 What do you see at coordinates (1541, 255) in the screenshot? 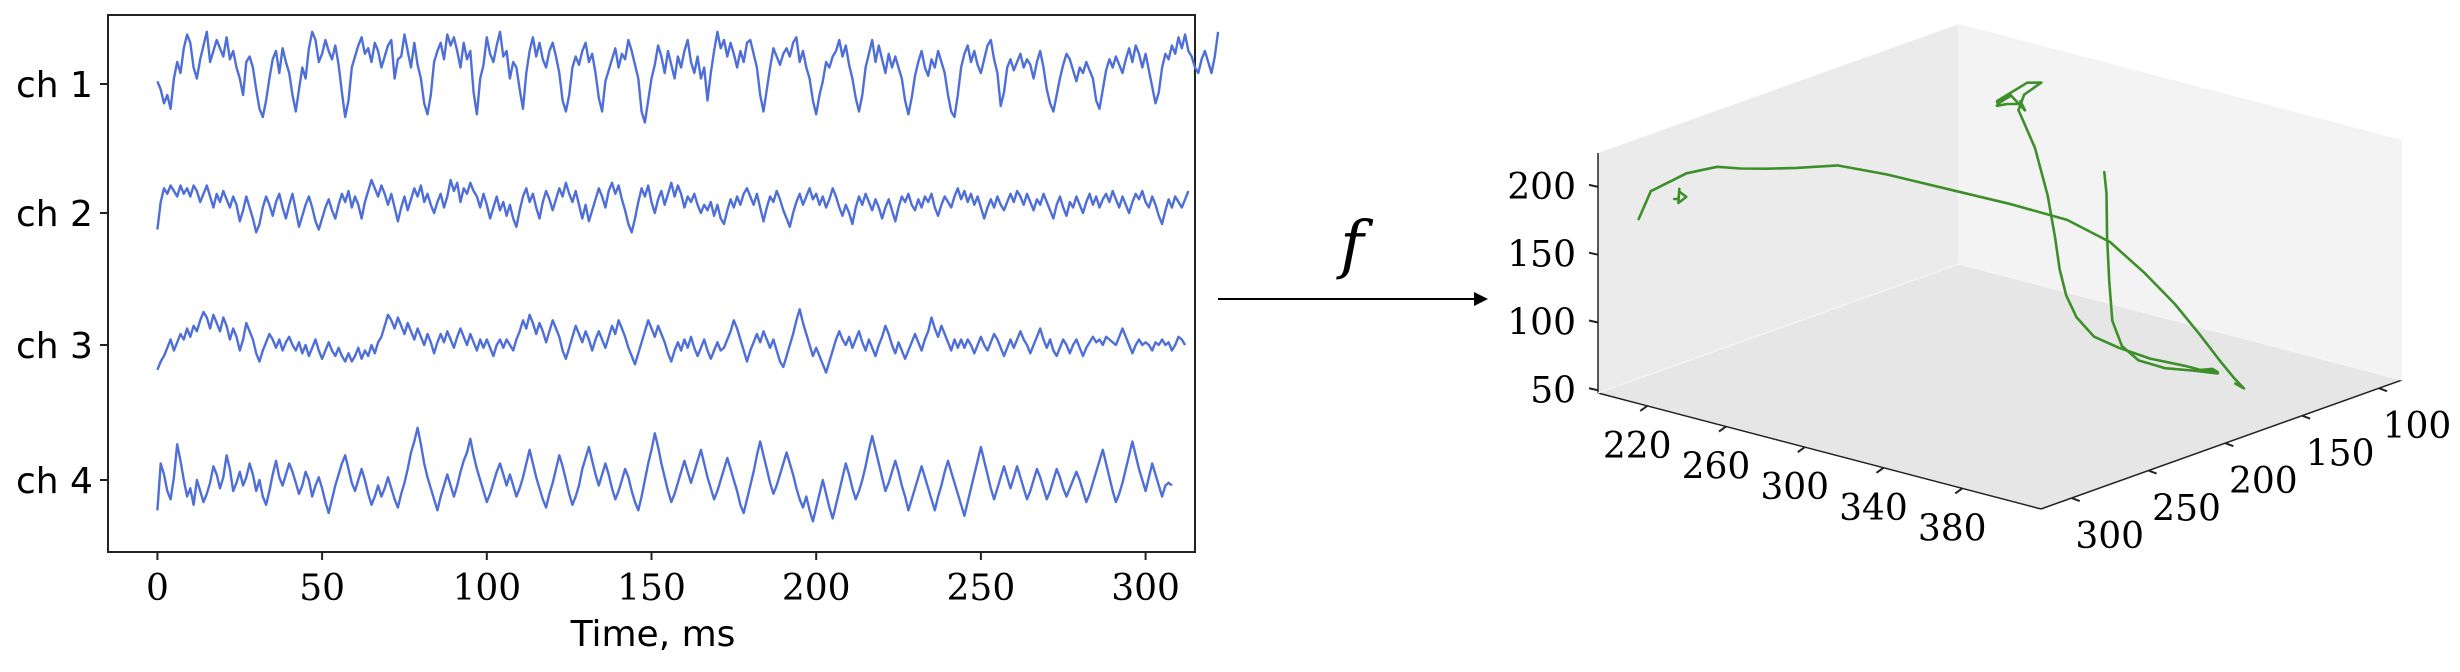
I see `z-tick-label: 150` at bounding box center [1541, 255].